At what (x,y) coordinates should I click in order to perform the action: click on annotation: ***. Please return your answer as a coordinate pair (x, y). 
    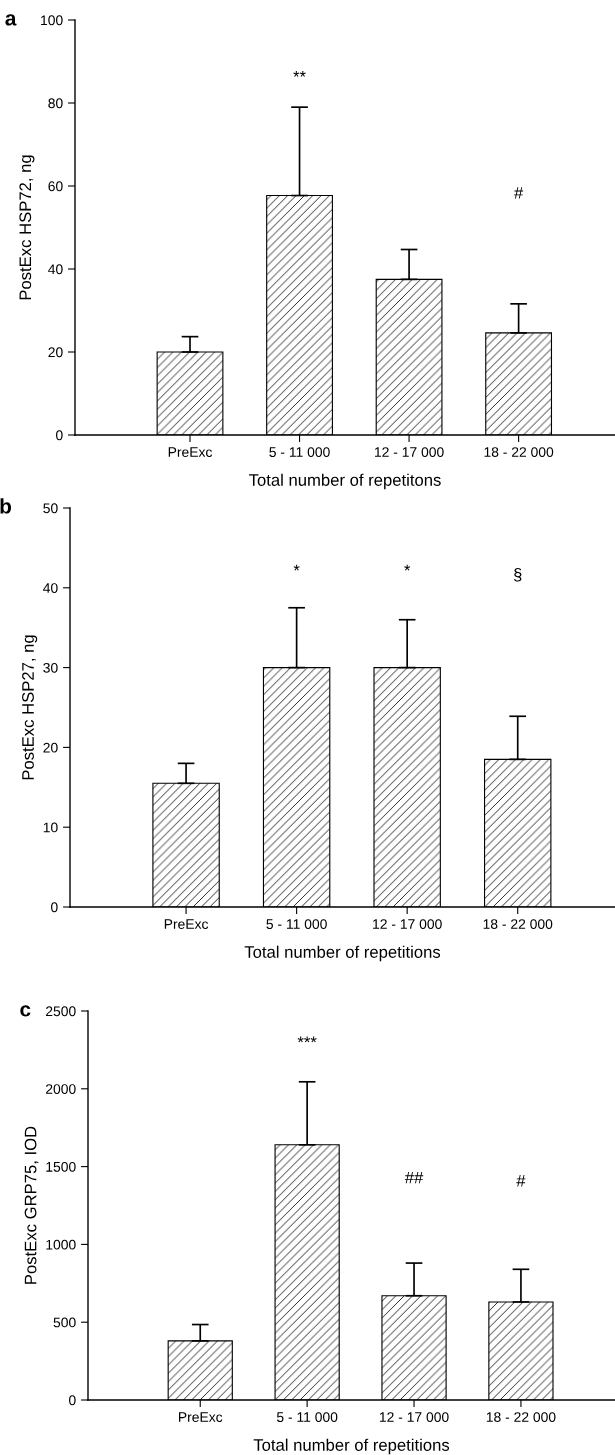
    Looking at the image, I should click on (307, 1039).